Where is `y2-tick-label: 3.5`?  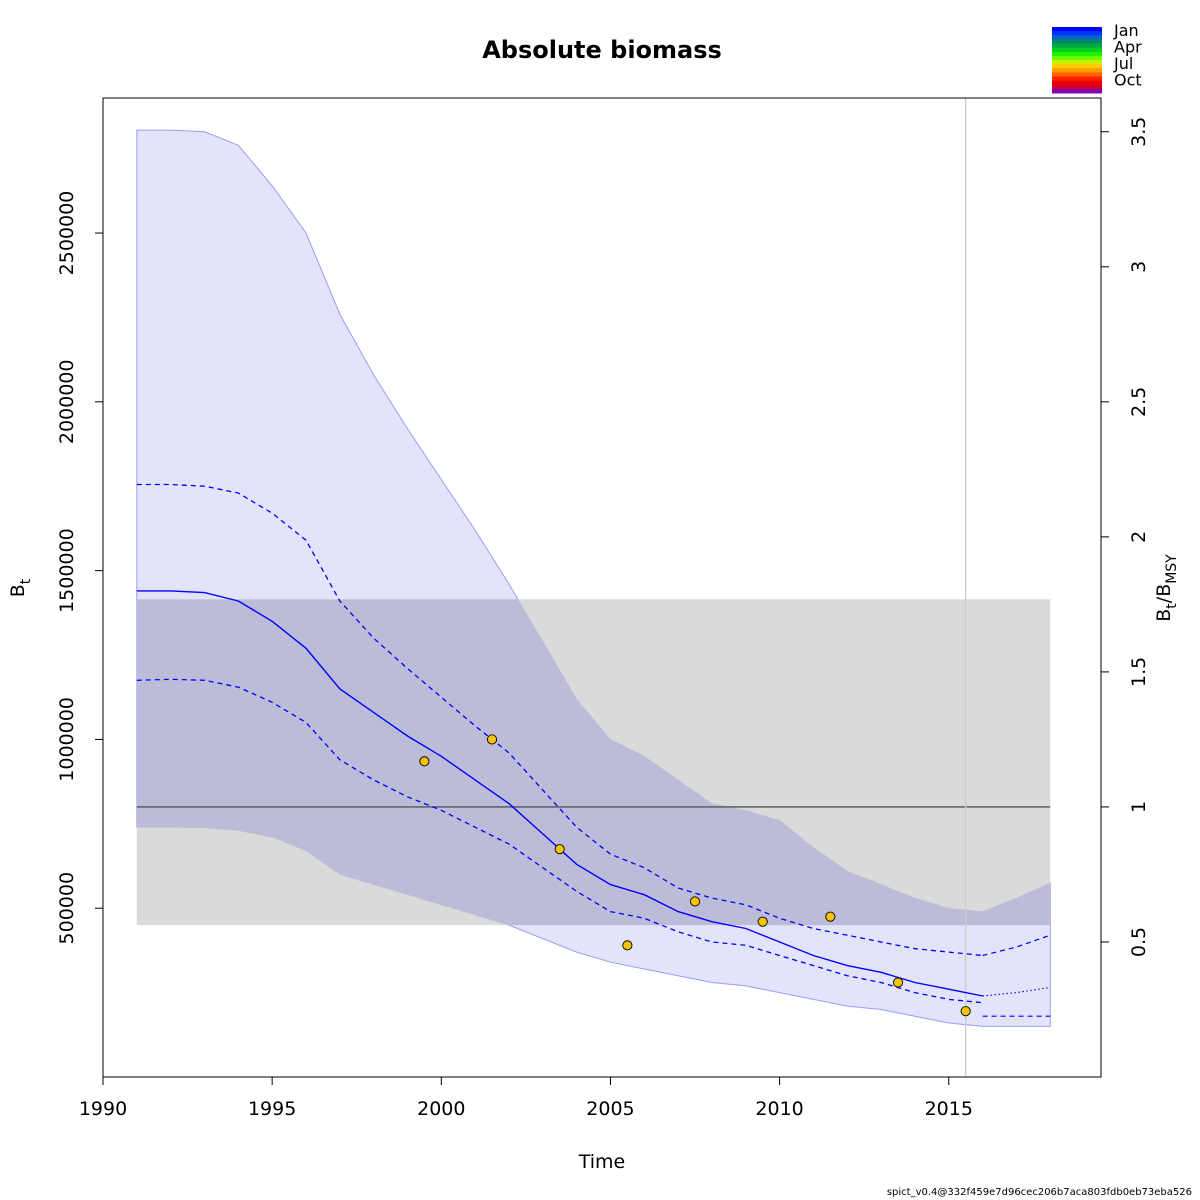
y2-tick-label: 3.5 is located at coordinates (1139, 132).